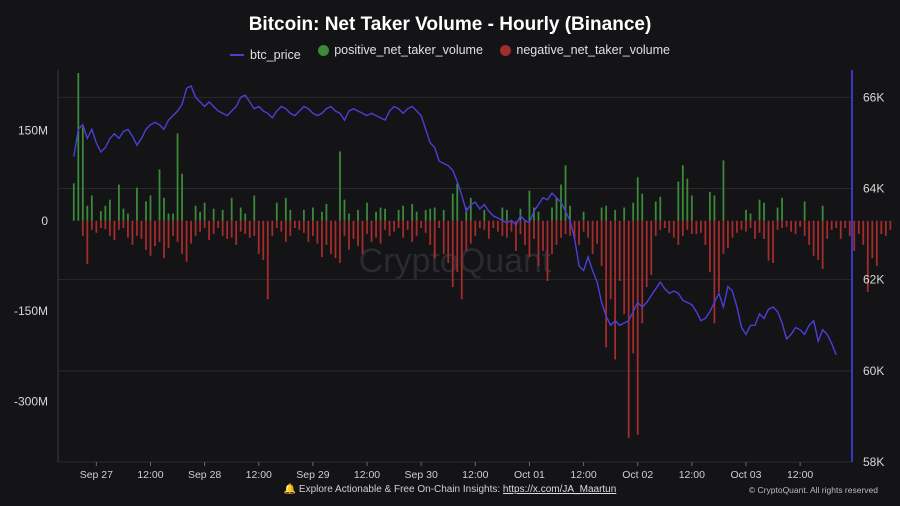 The image size is (900, 506). Describe the element at coordinates (593, 50) in the screenshot. I see `legend-label: negative_net_taker_volume` at that location.